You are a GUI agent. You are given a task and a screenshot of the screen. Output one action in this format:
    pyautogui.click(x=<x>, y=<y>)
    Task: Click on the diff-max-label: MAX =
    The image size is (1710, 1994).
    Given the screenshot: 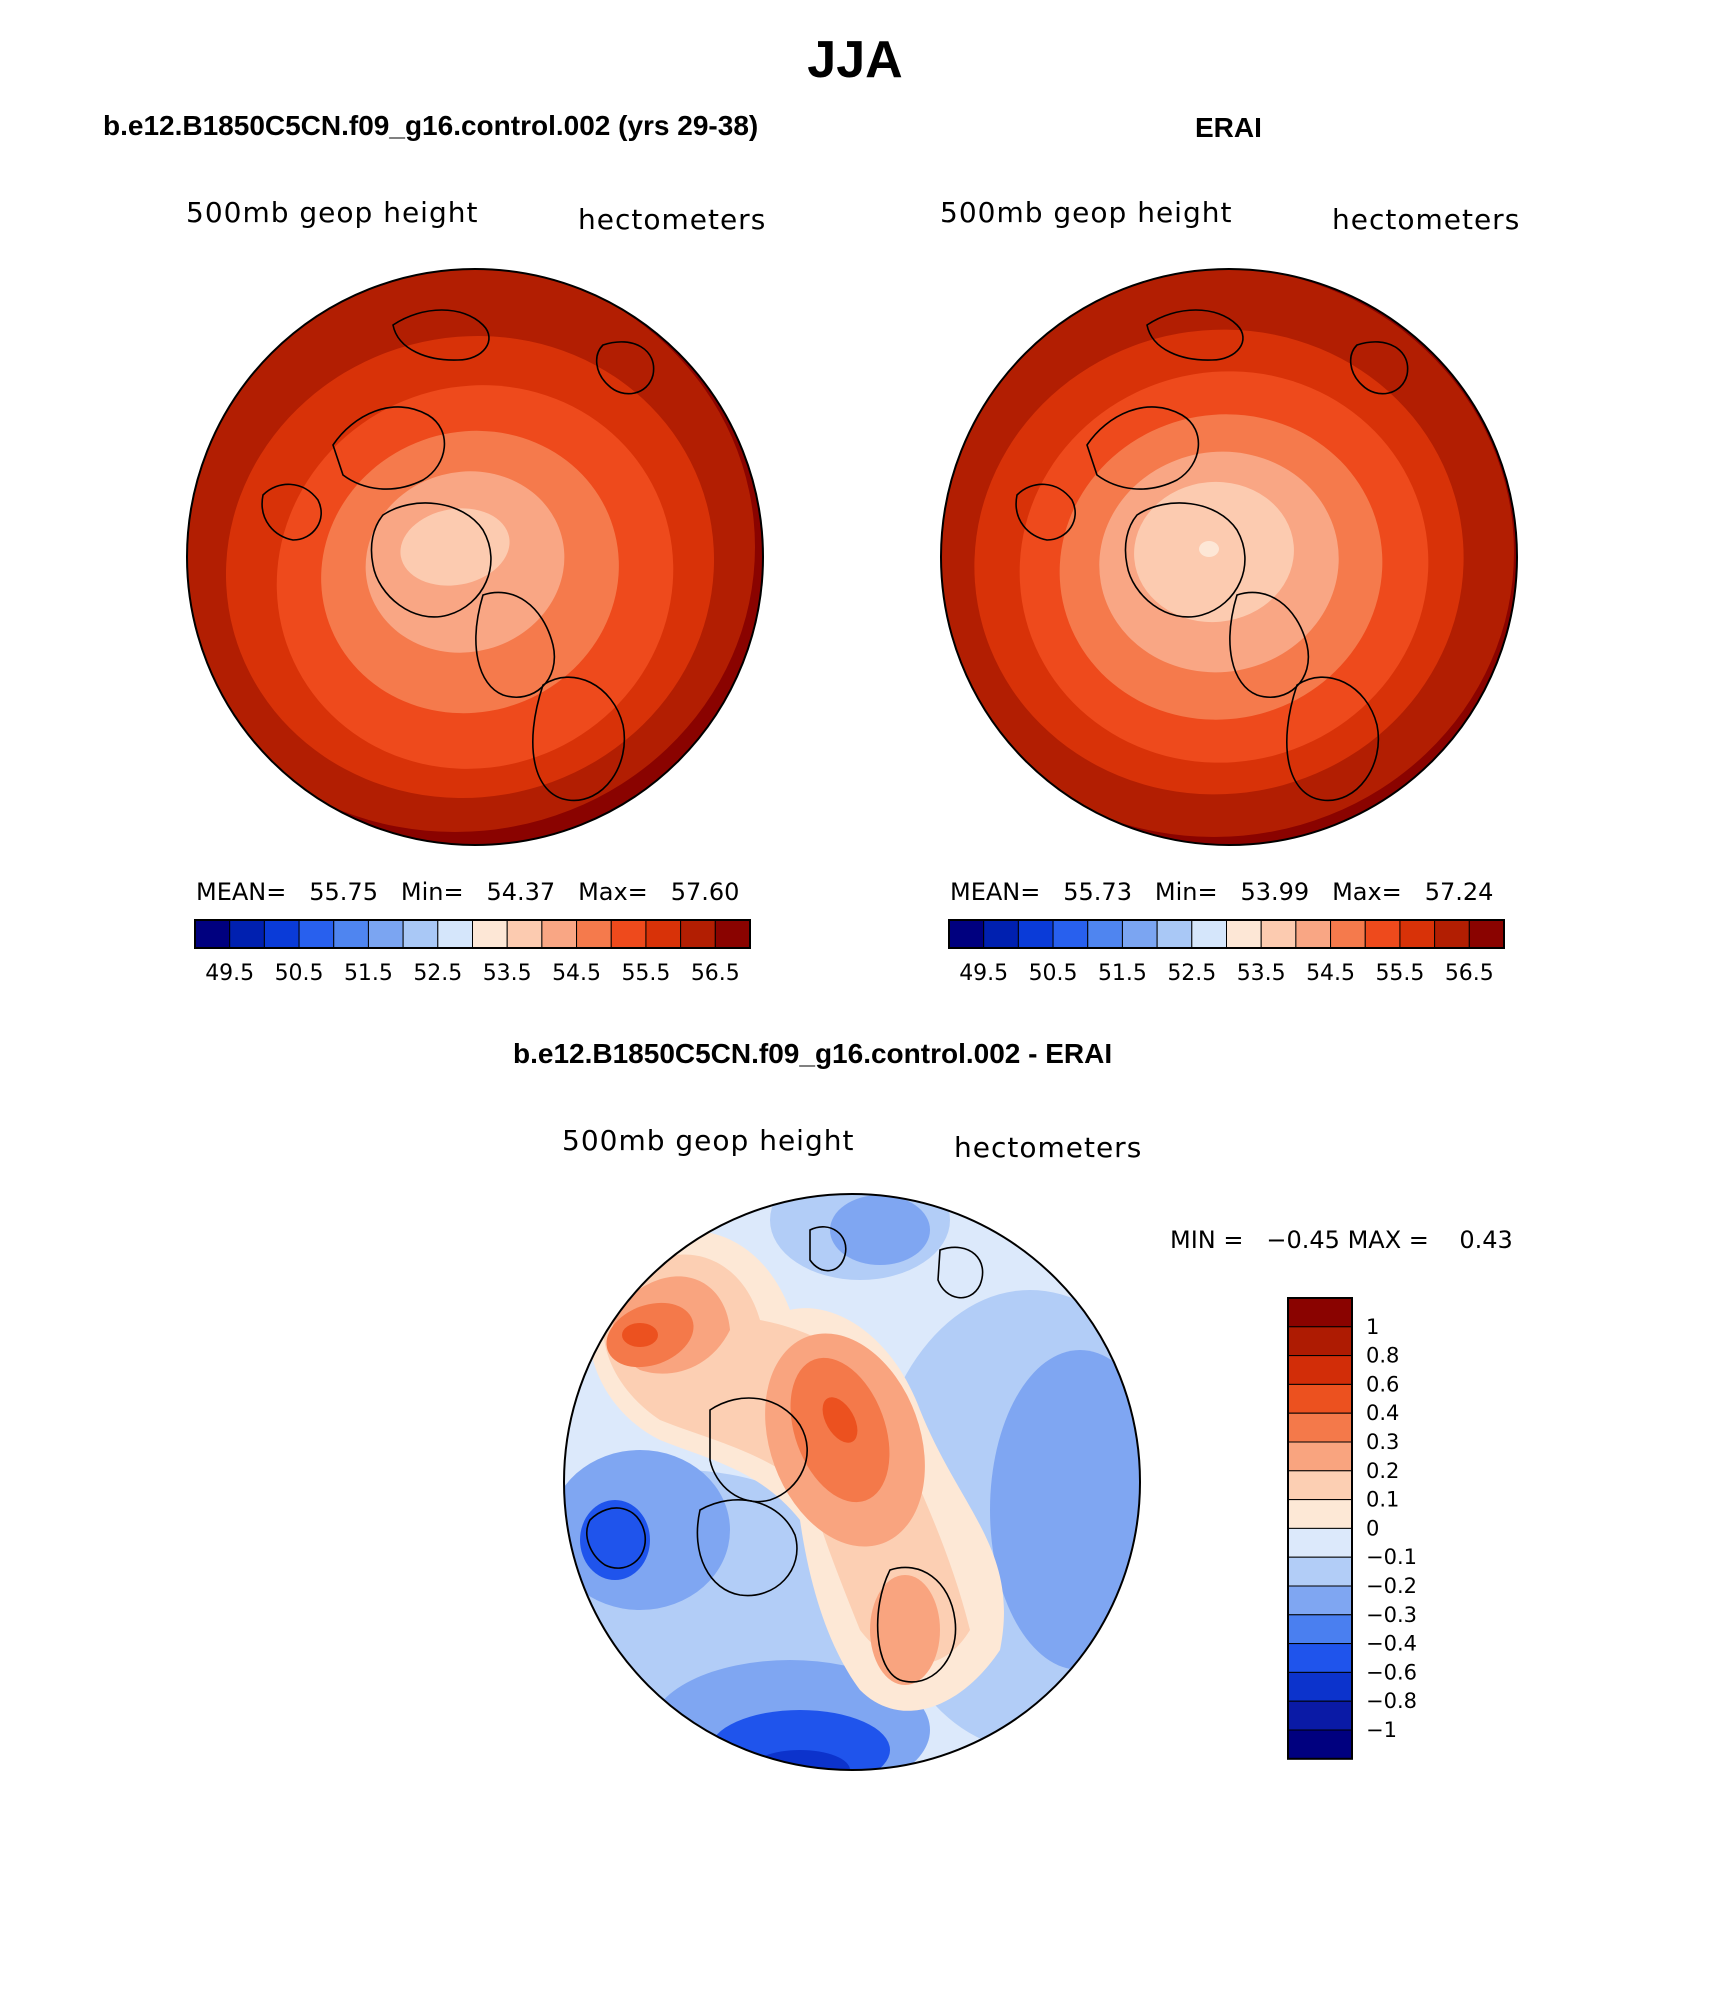 What is the action you would take?
    pyautogui.click(x=1388, y=1240)
    